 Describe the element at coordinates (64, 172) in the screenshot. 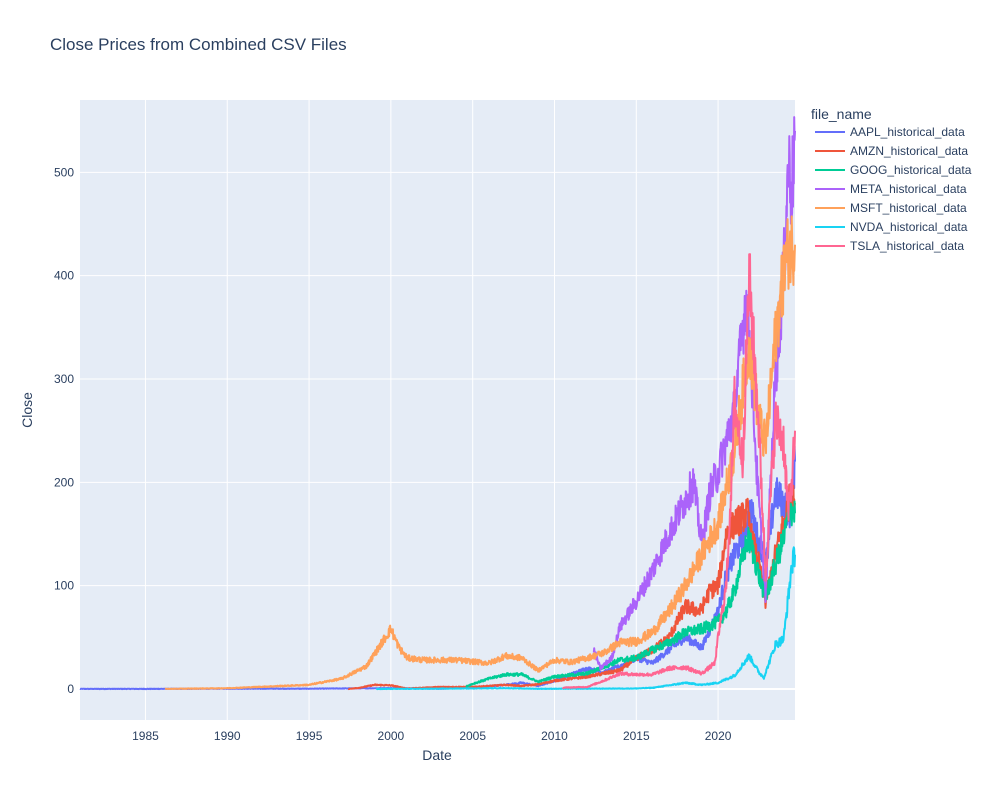

I see `y-tick-label: 500` at that location.